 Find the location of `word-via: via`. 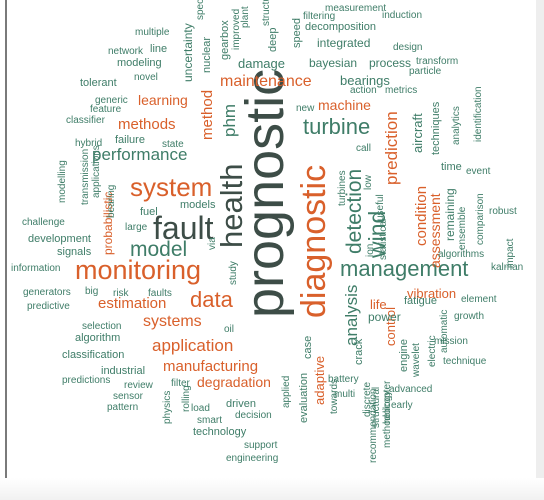

word-via: via is located at coordinates (212, 243).